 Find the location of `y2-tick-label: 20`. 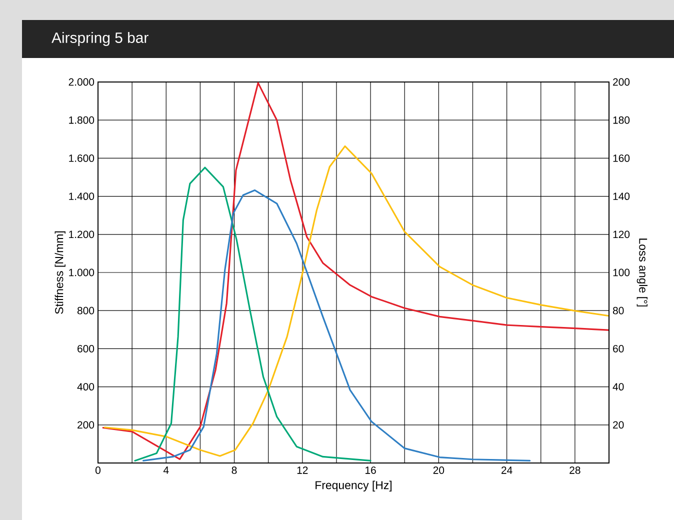

y2-tick-label: 20 is located at coordinates (618, 425).